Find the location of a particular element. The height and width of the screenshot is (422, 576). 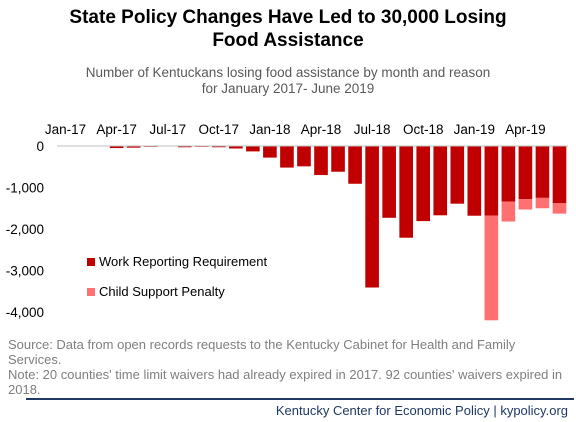

y-tick-label: -4,000 is located at coordinates (25, 312).